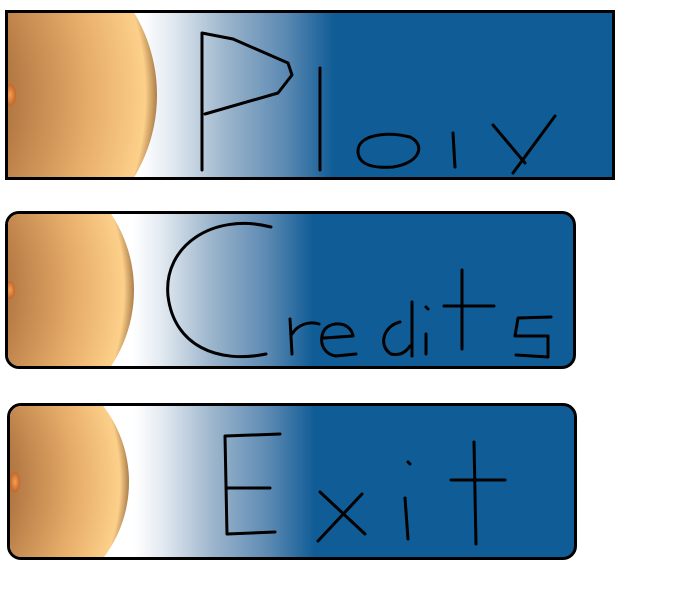 This screenshot has height=599, width=673. I want to click on credits-label-lettering, so click(359, 290).